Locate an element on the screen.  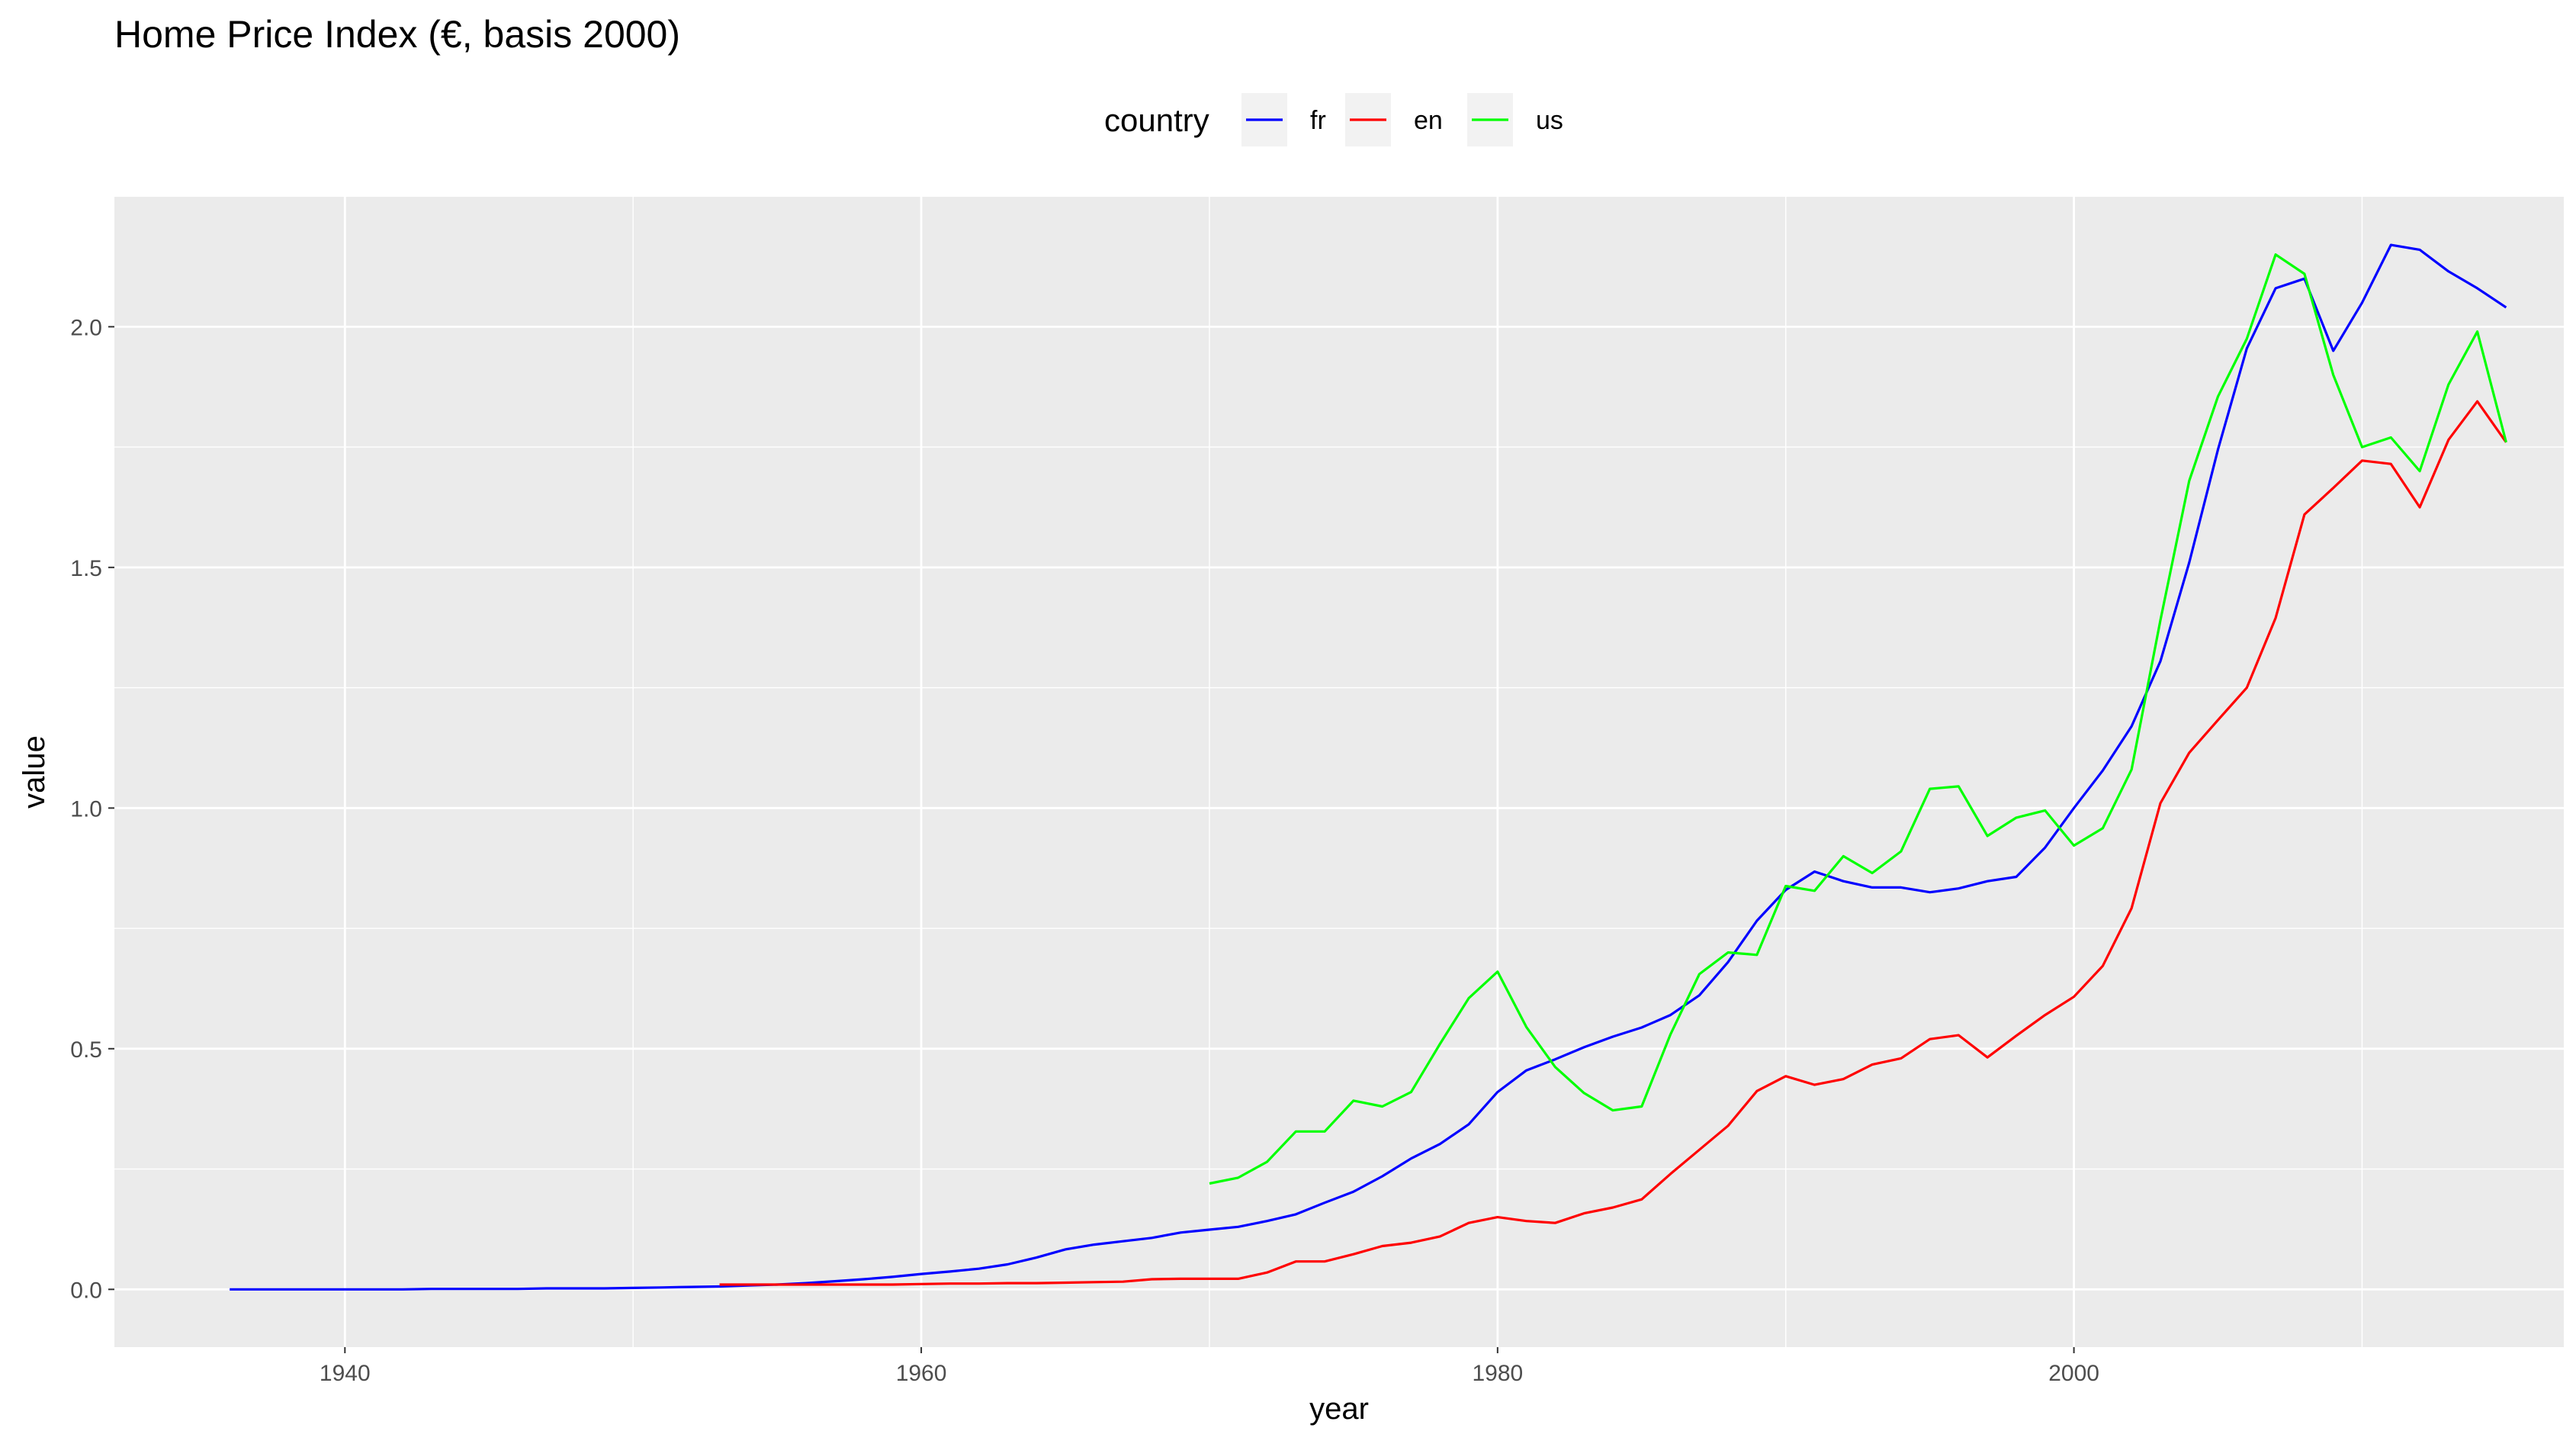
y-tick-label: 0.5 is located at coordinates (86, 1050).